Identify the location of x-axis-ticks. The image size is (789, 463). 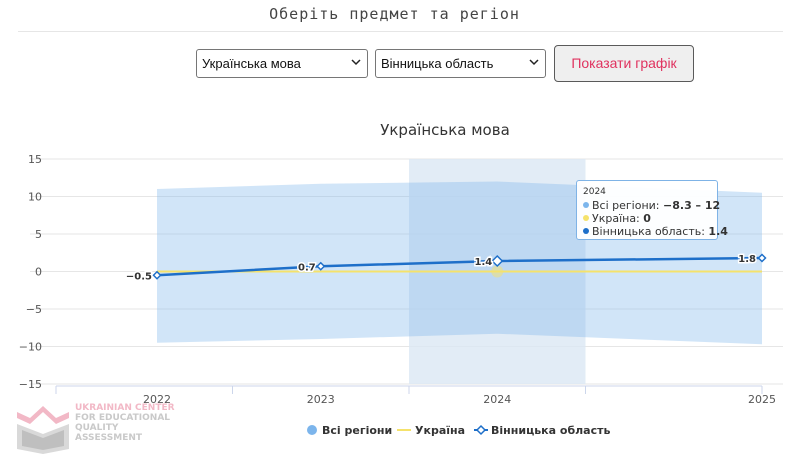
(409, 390).